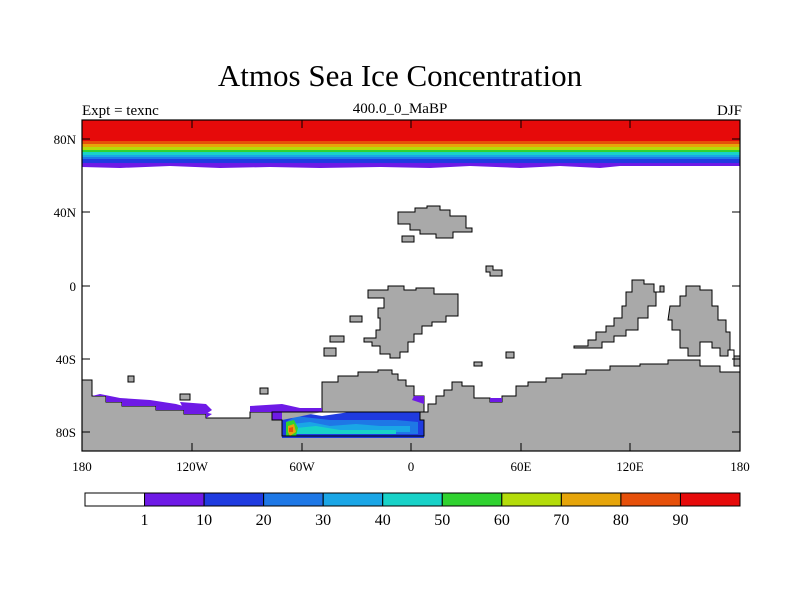  I want to click on lon-label-60w: 60W, so click(302, 466).